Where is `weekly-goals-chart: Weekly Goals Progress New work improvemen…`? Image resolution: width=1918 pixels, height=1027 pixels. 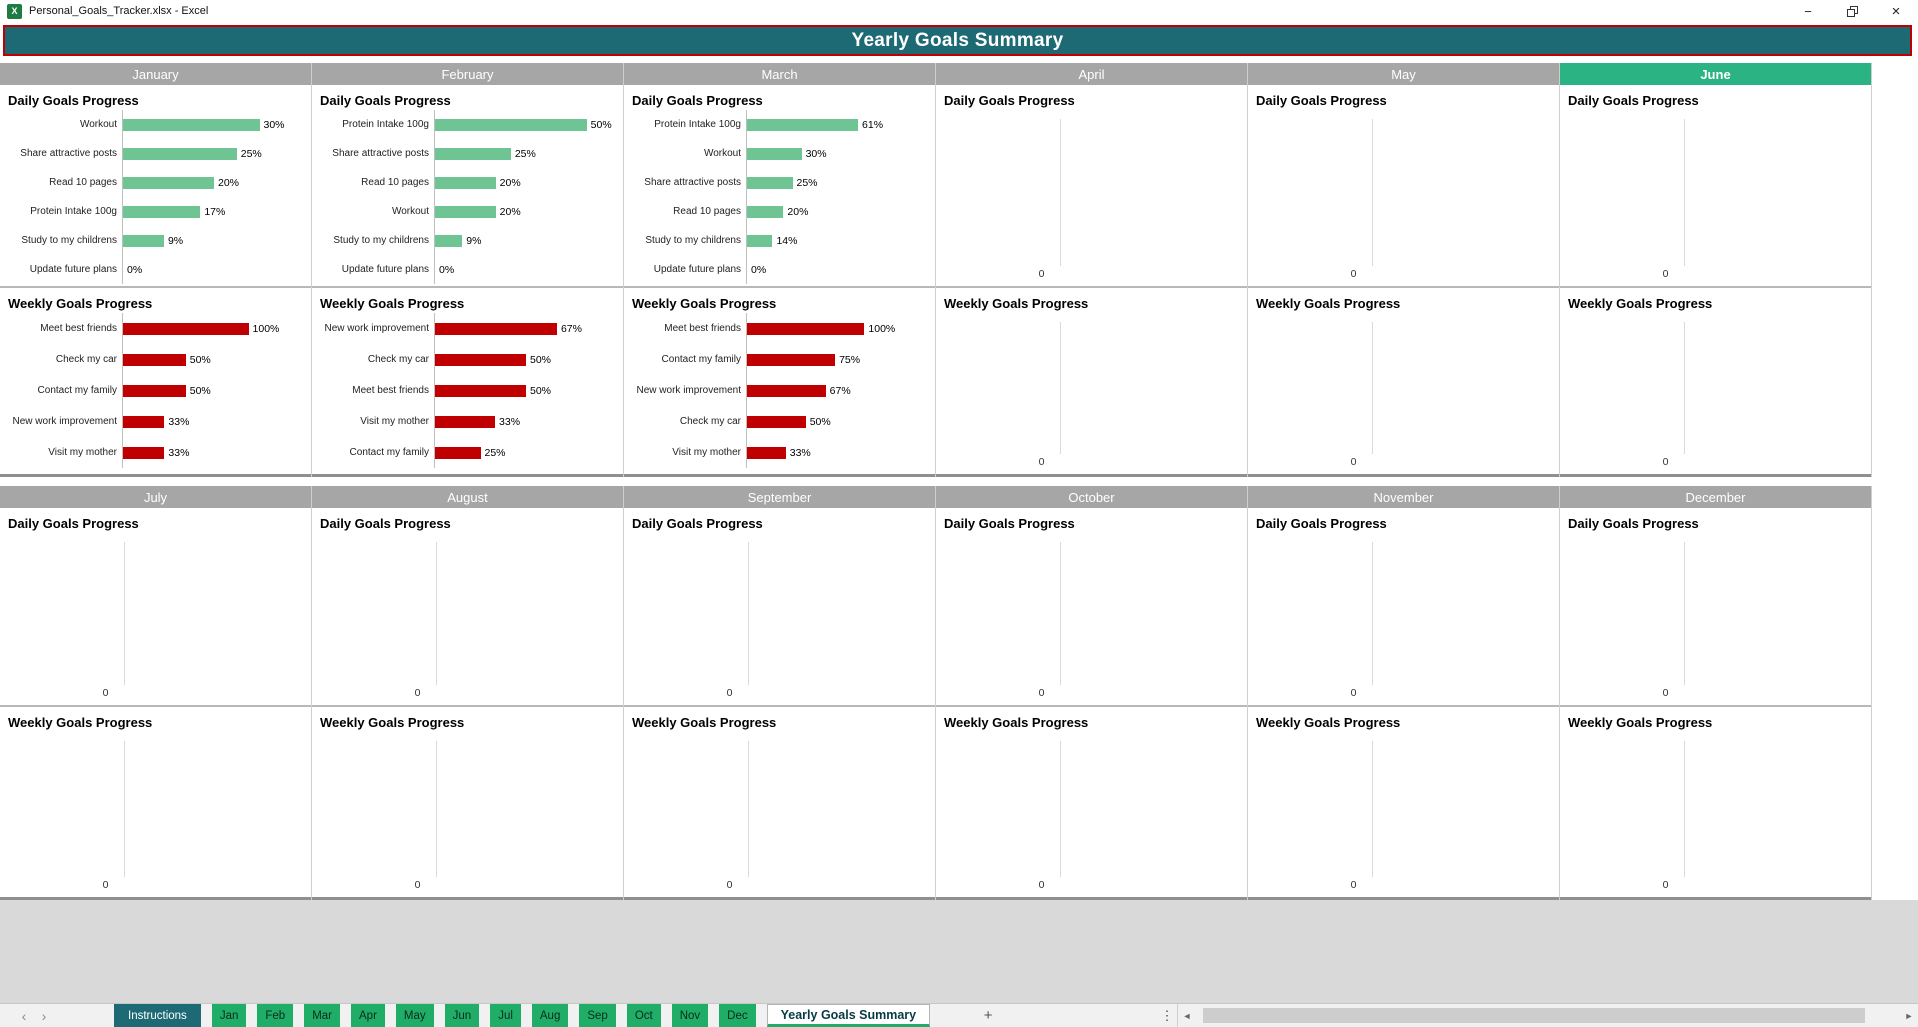 weekly-goals-chart: Weekly Goals Progress New work improvemen… is located at coordinates (467, 382).